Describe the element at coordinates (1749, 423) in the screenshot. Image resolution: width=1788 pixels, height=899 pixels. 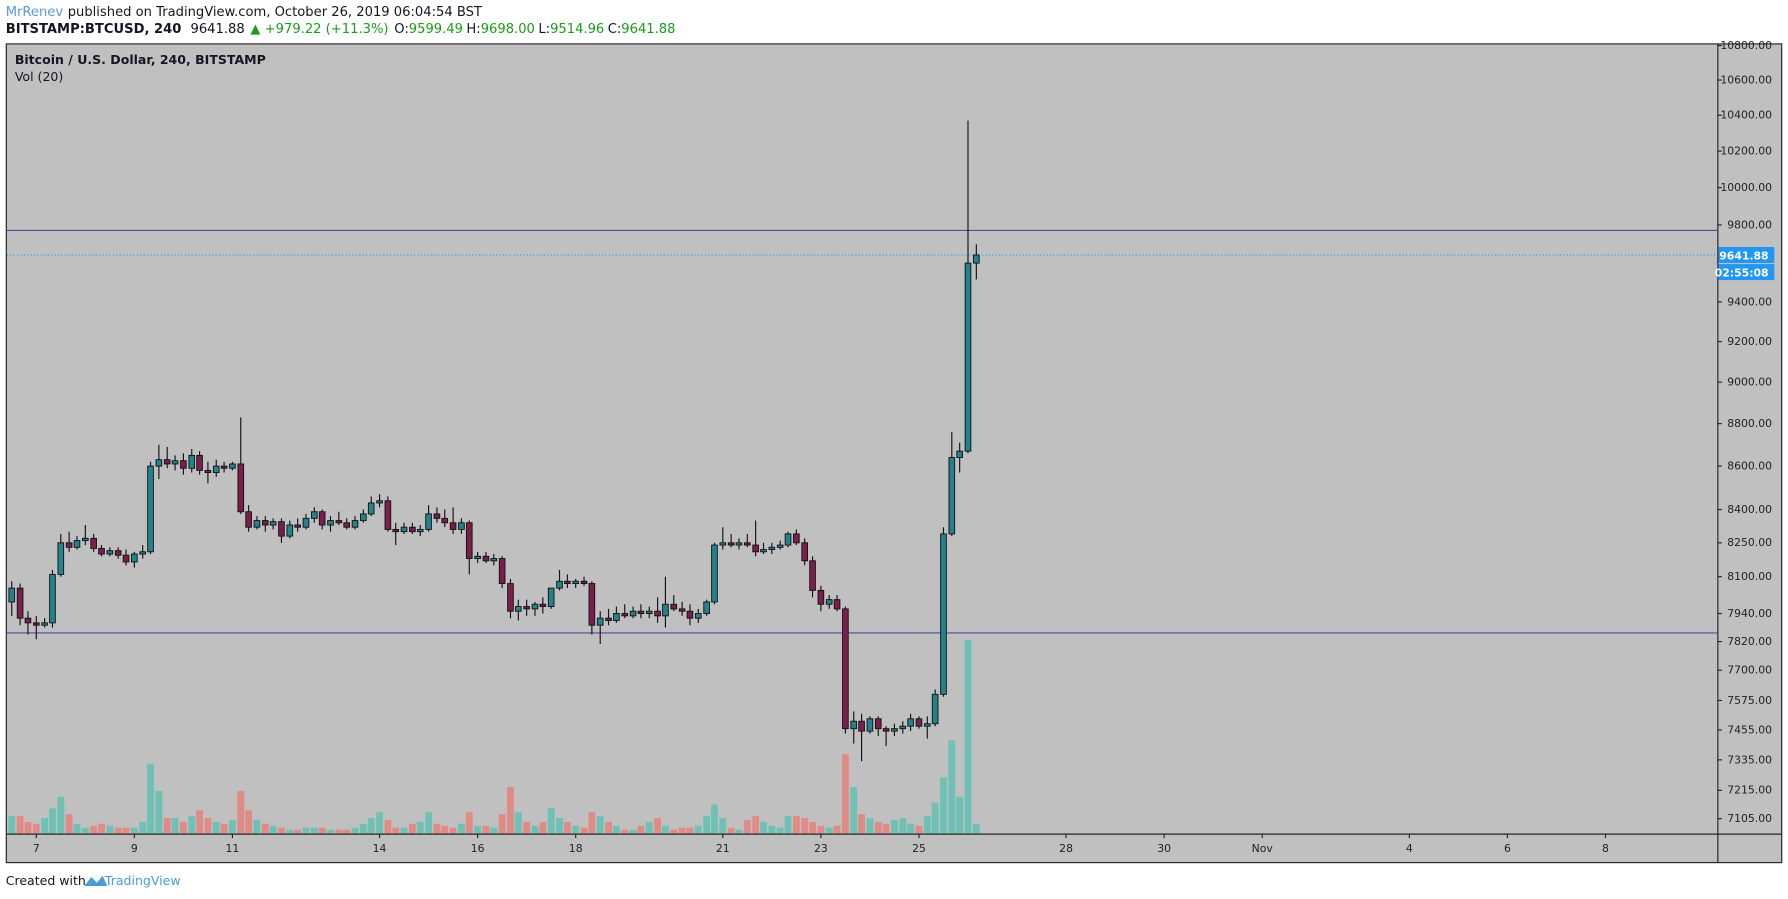
I see `y-tick-label: 8800.00` at that location.